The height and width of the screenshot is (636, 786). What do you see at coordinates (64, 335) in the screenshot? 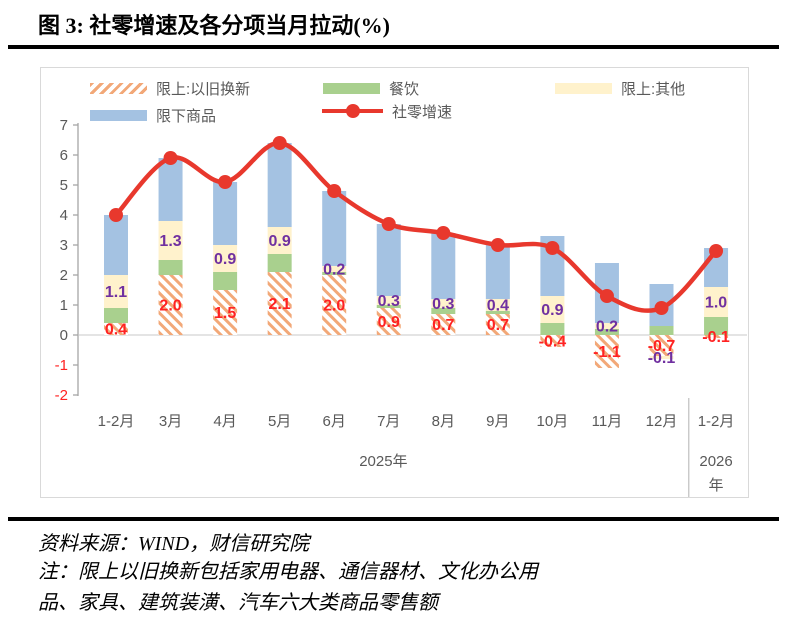
I see `y-tick-label: 0` at bounding box center [64, 335].